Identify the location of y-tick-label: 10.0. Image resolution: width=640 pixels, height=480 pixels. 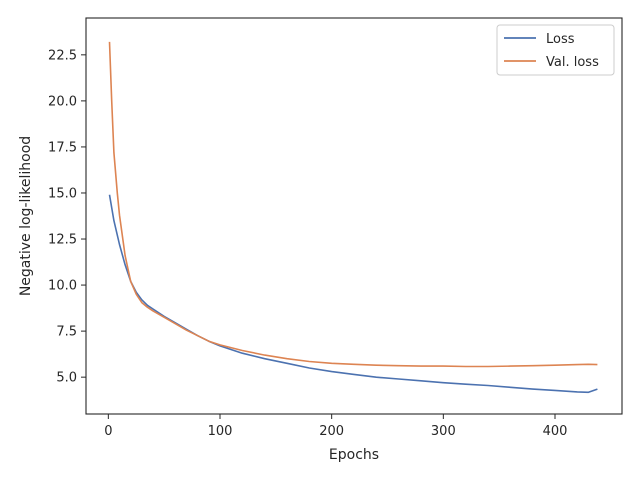
(62, 286).